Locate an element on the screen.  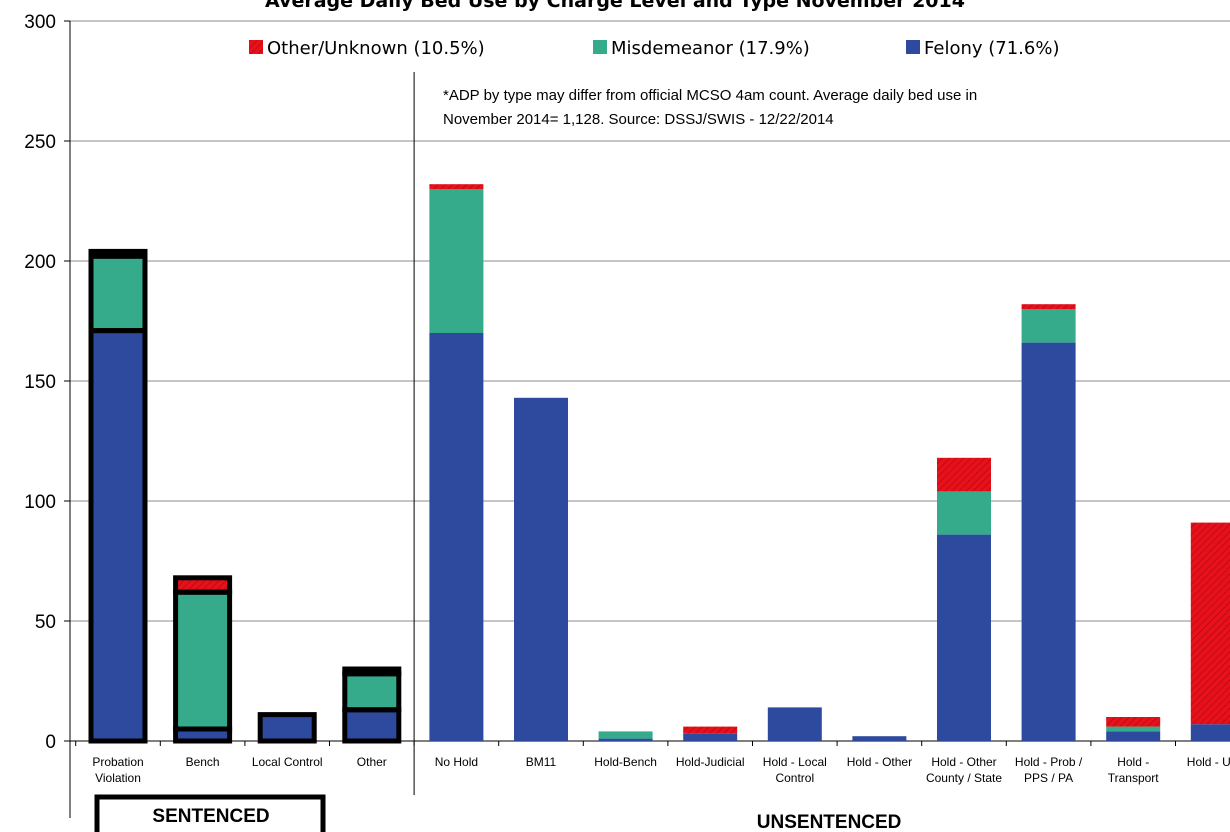
bar-segment-hold-other-county-state-felony is located at coordinates (964, 637).